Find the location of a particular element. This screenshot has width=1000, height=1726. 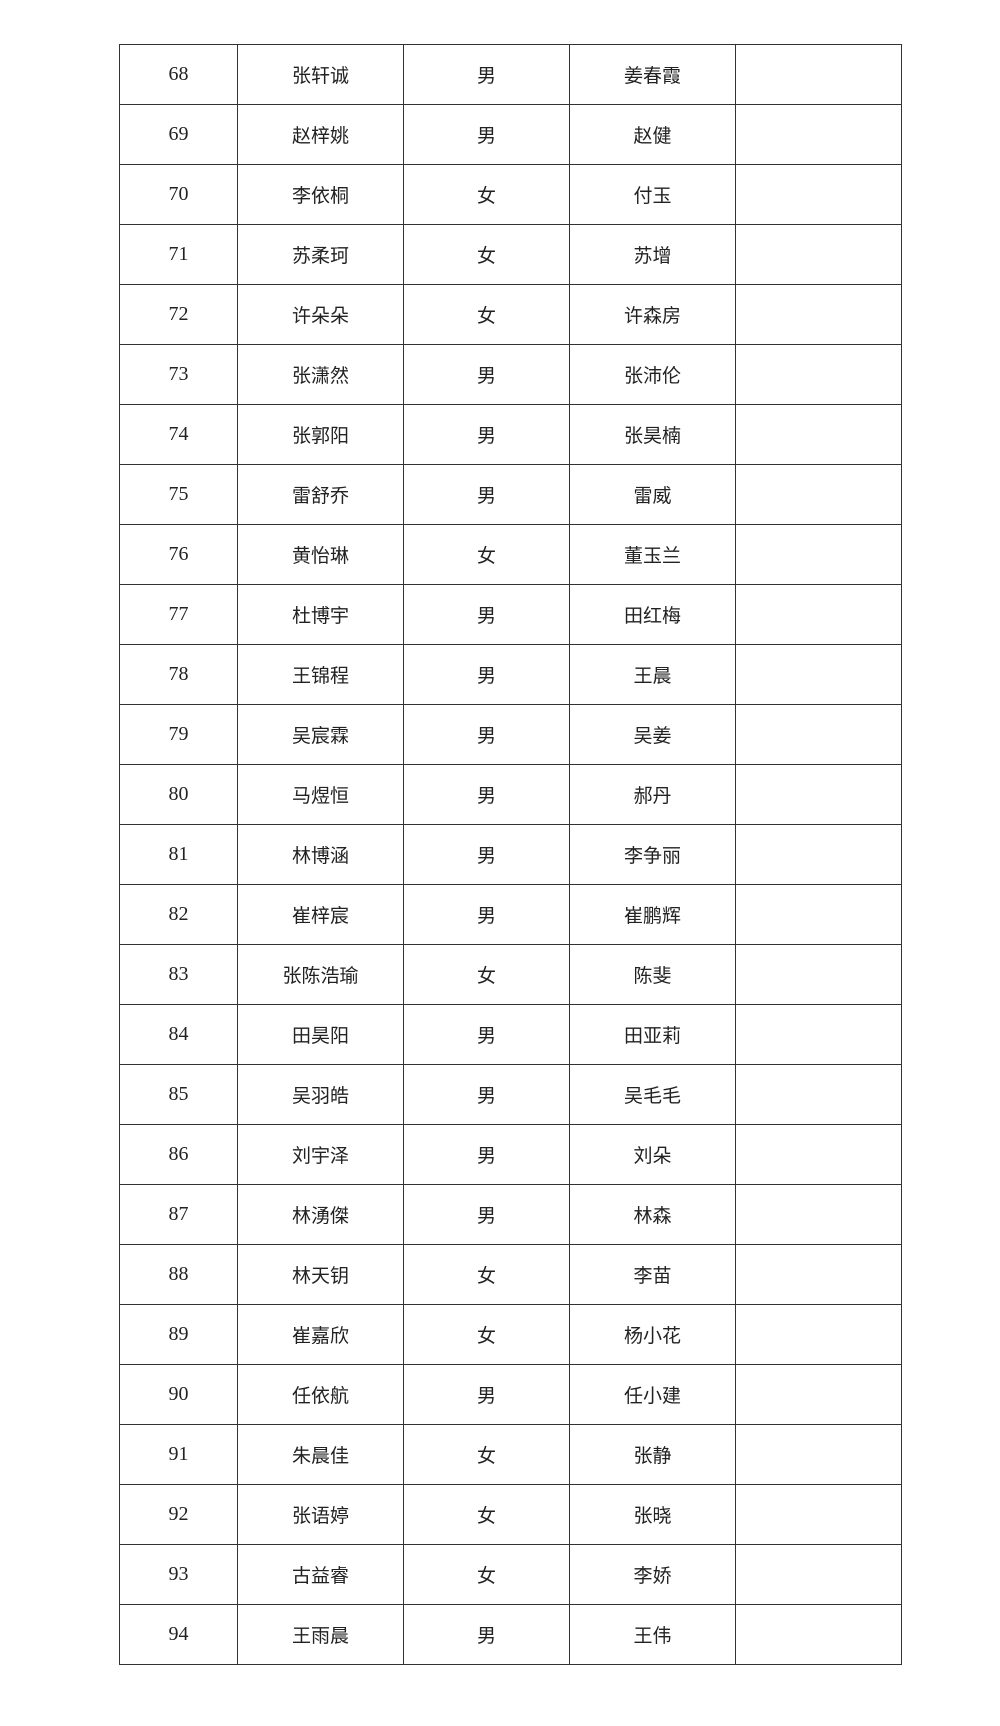

table-row: 81 林博涵男李争丽 is located at coordinates (510, 854).